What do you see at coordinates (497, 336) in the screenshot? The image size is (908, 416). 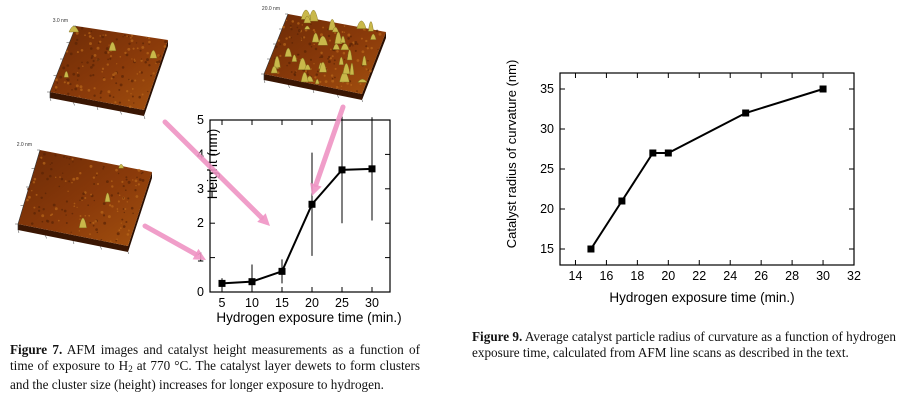 I see `figure9-label: Figure 9.` at bounding box center [497, 336].